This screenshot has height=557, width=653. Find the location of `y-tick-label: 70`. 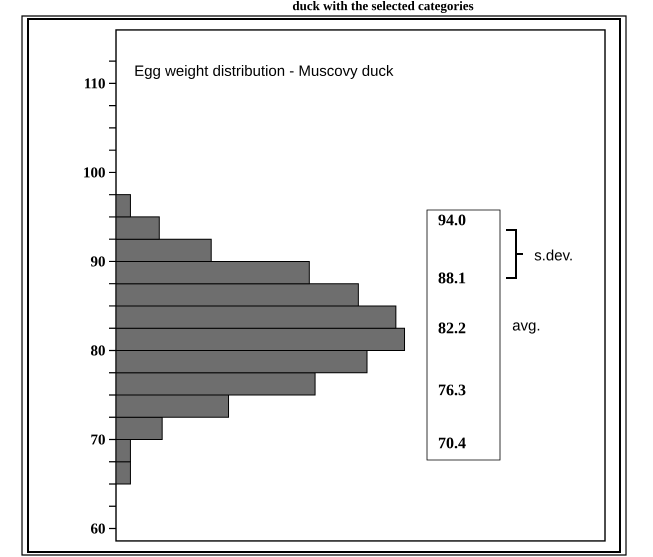

y-tick-label: 70 is located at coordinates (98, 439).